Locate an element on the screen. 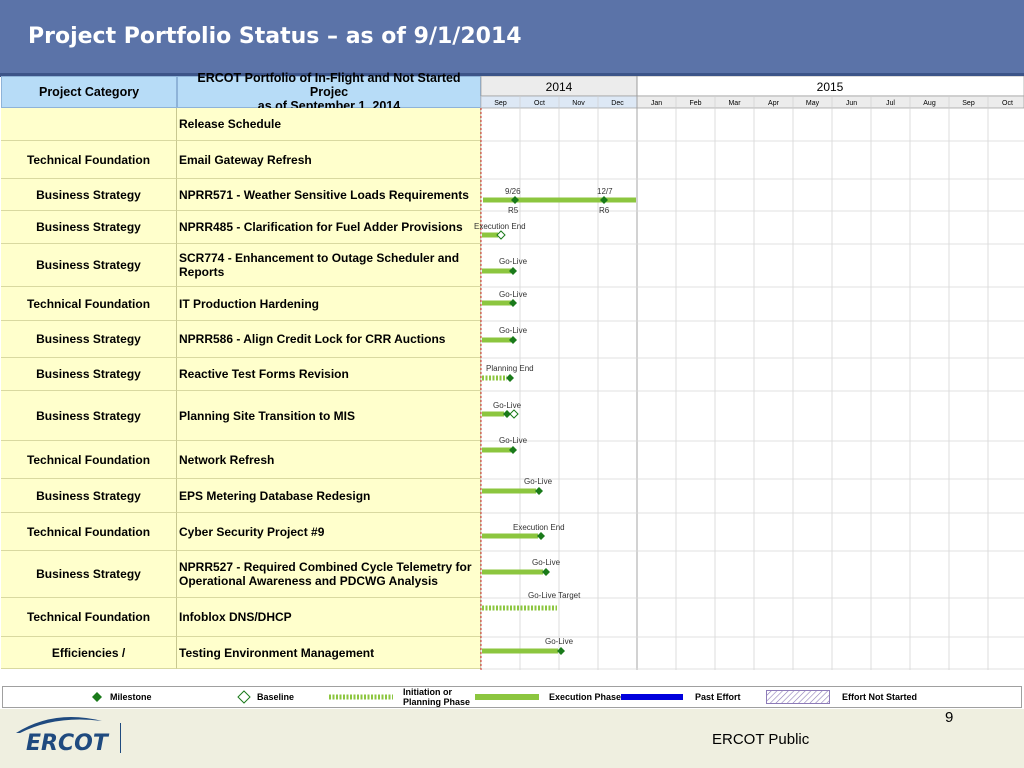 This screenshot has width=1024, height=768. month-label: Jan is located at coordinates (656, 103).